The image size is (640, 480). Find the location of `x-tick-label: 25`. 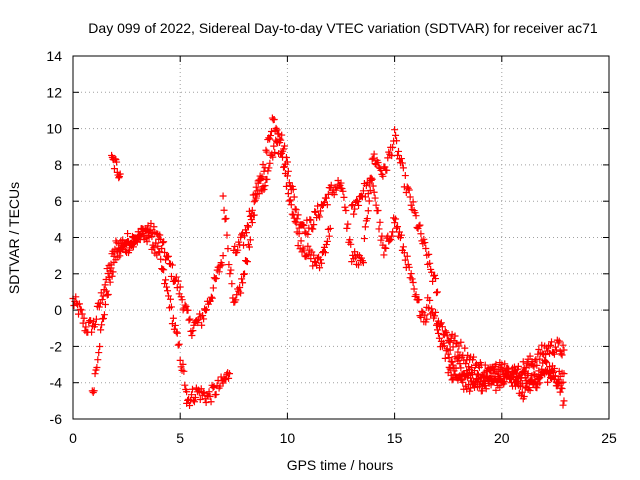

x-tick-label: 25 is located at coordinates (609, 438).